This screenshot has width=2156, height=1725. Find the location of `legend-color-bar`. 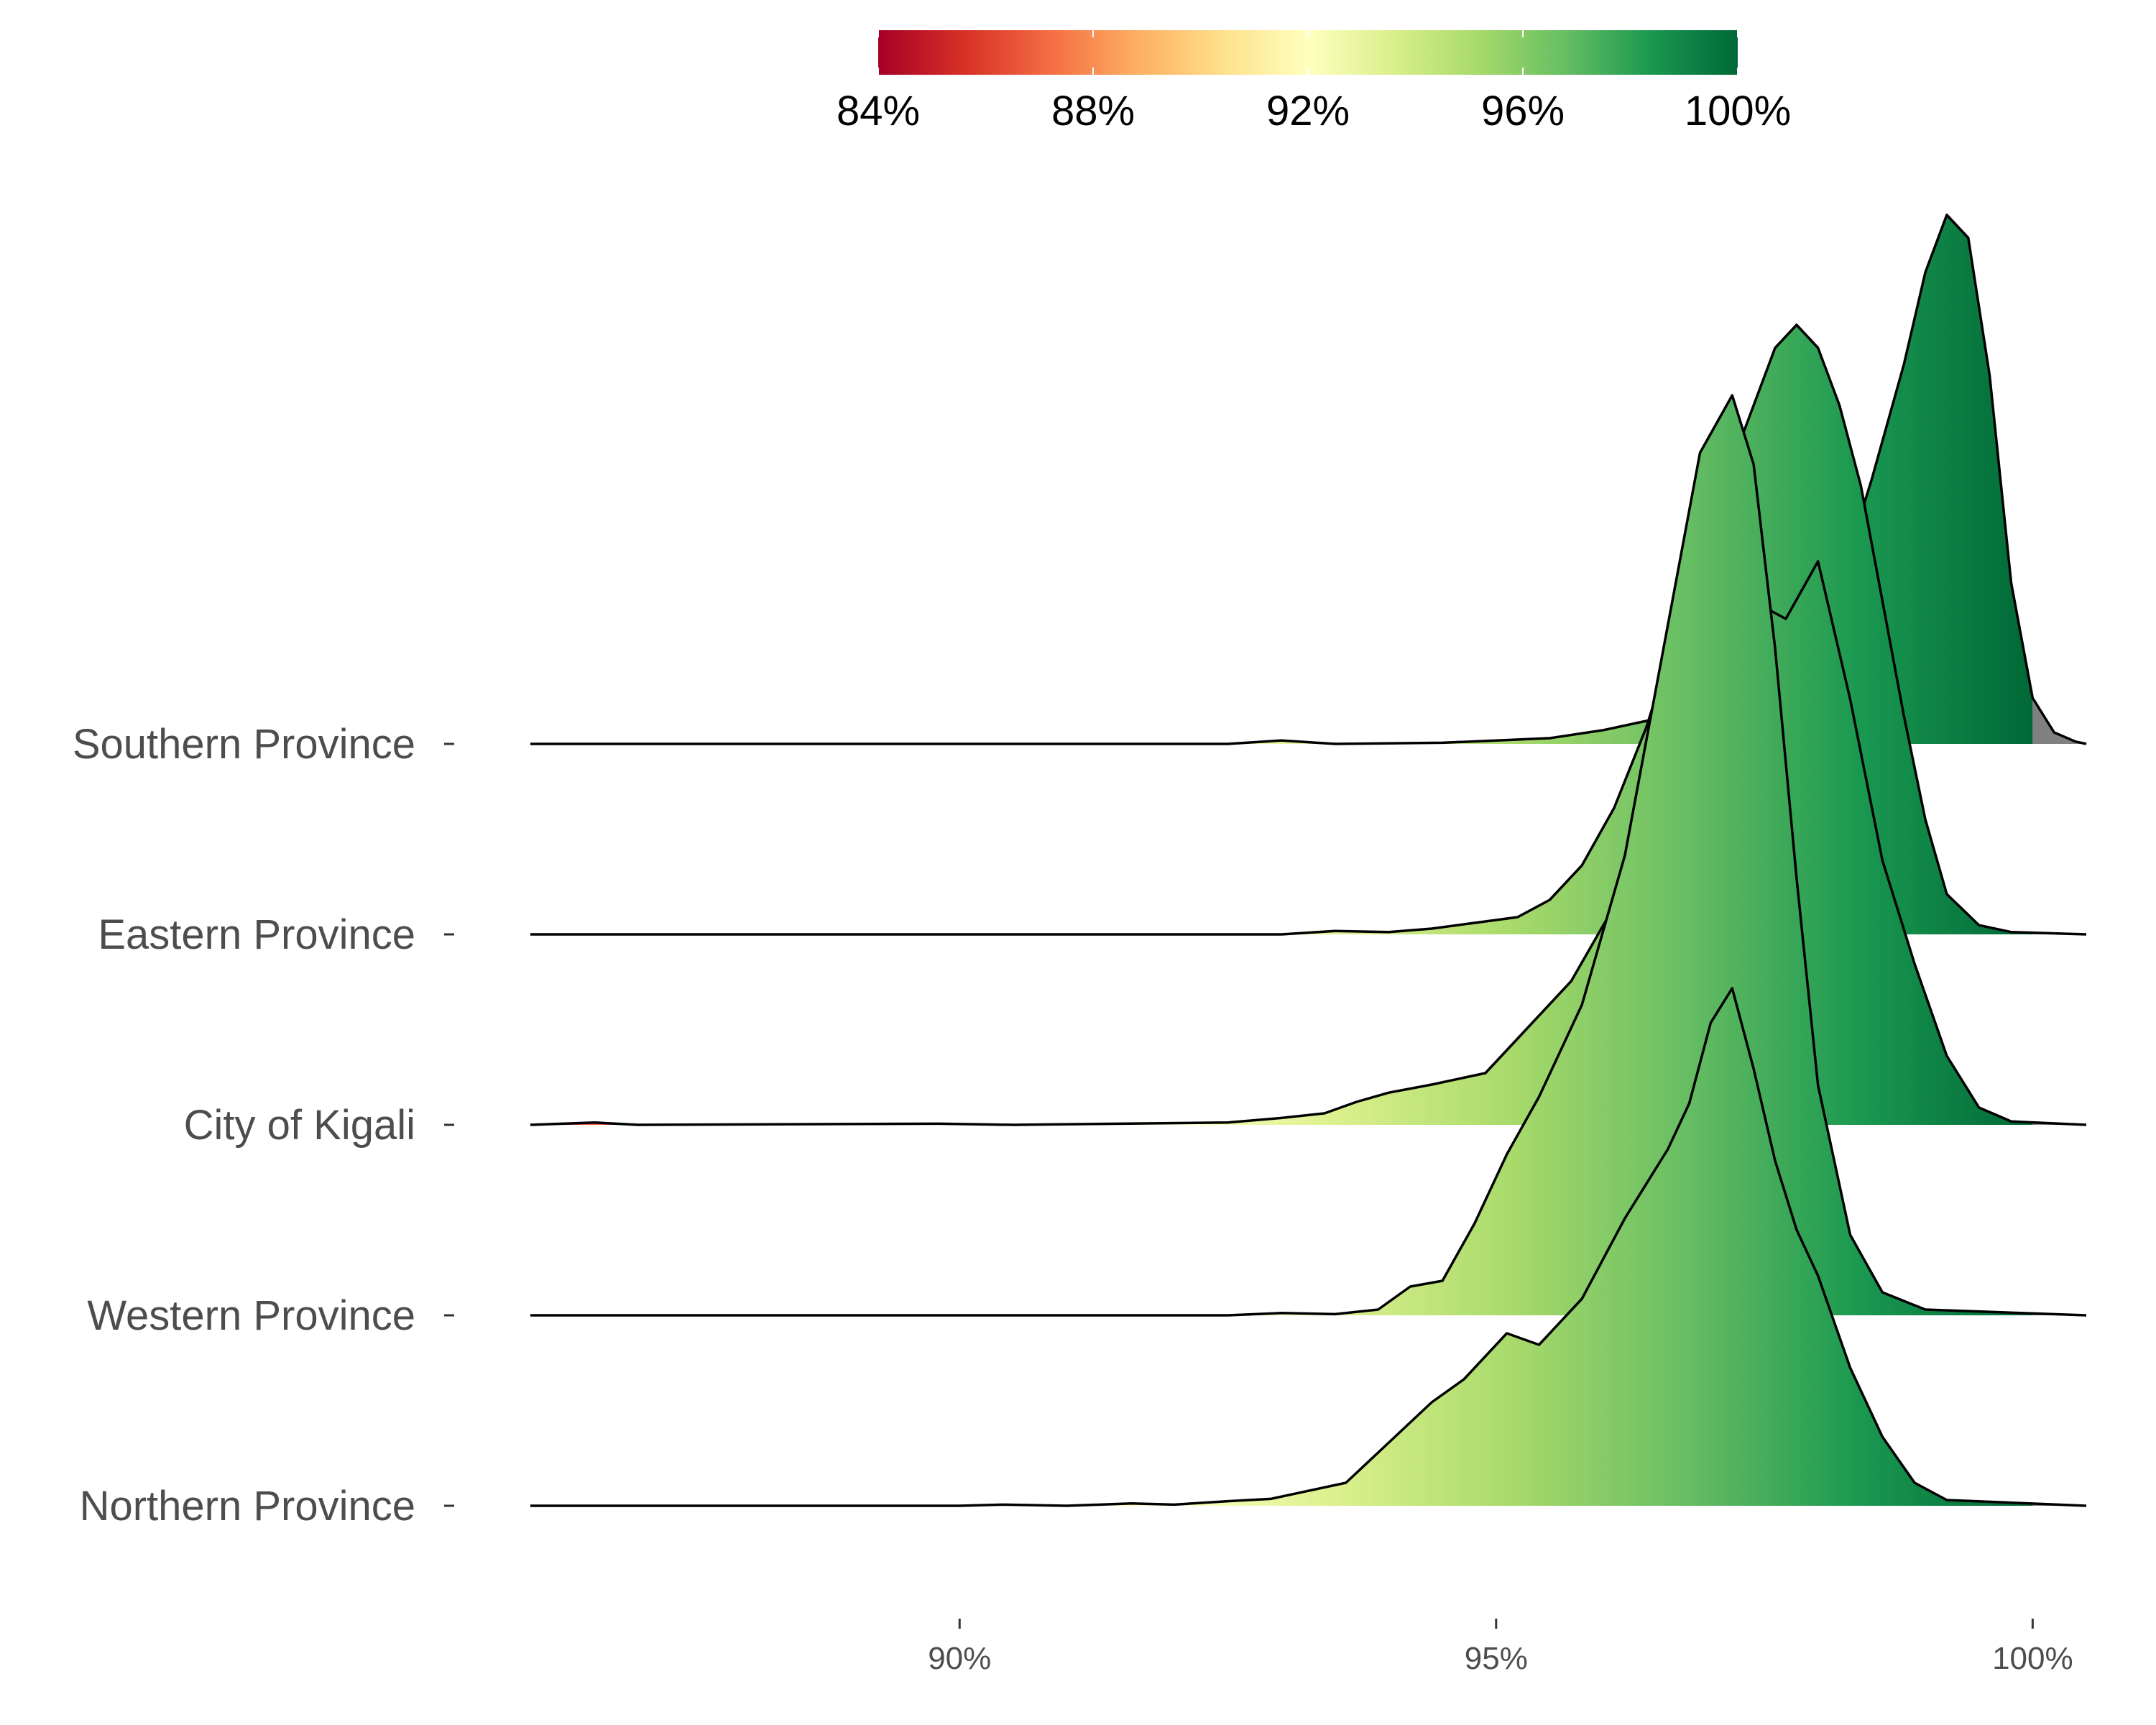

legend-color-bar is located at coordinates (1308, 52).